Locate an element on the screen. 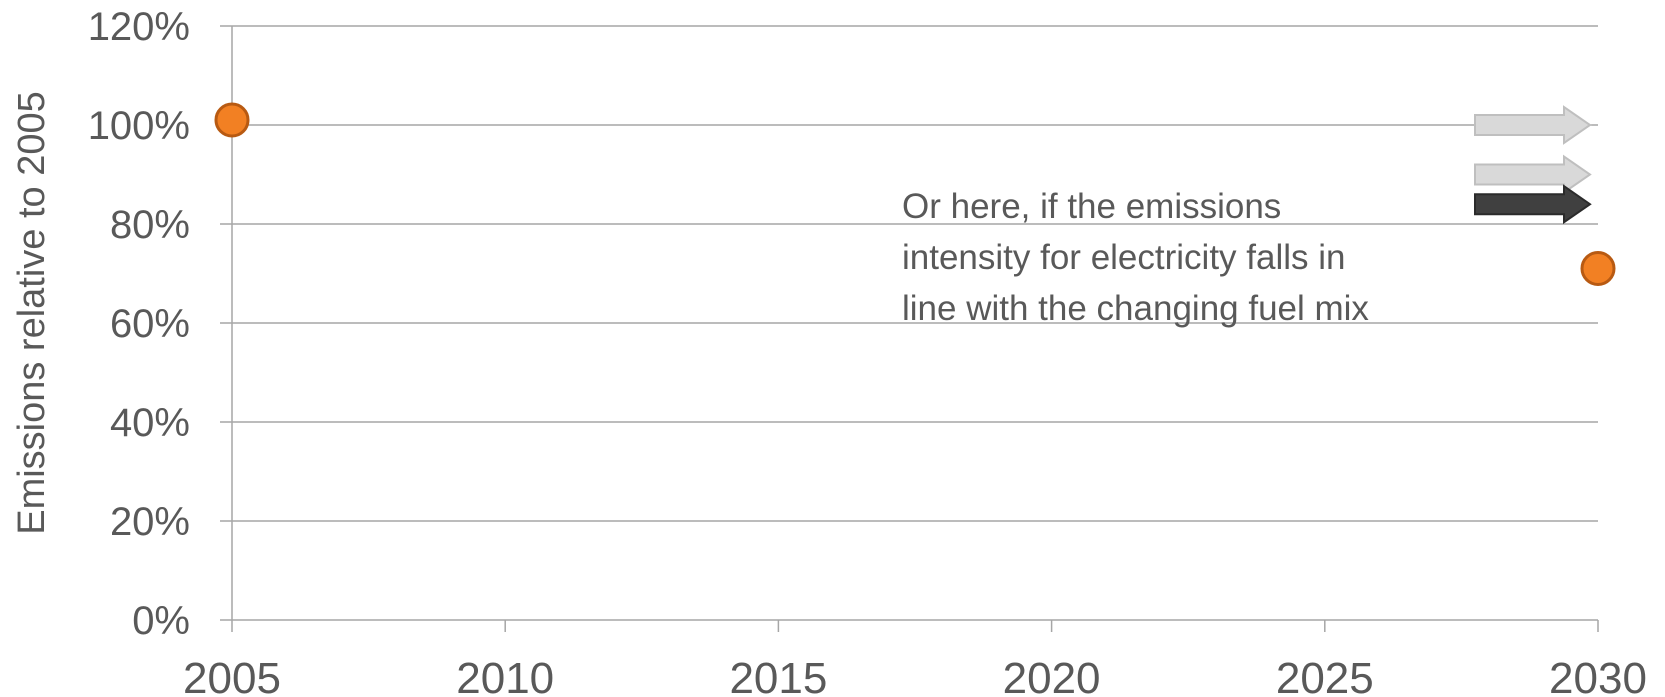 Image resolution: width=1665 pixels, height=697 pixels. x-tick-label: 2020 is located at coordinates (1052, 675).